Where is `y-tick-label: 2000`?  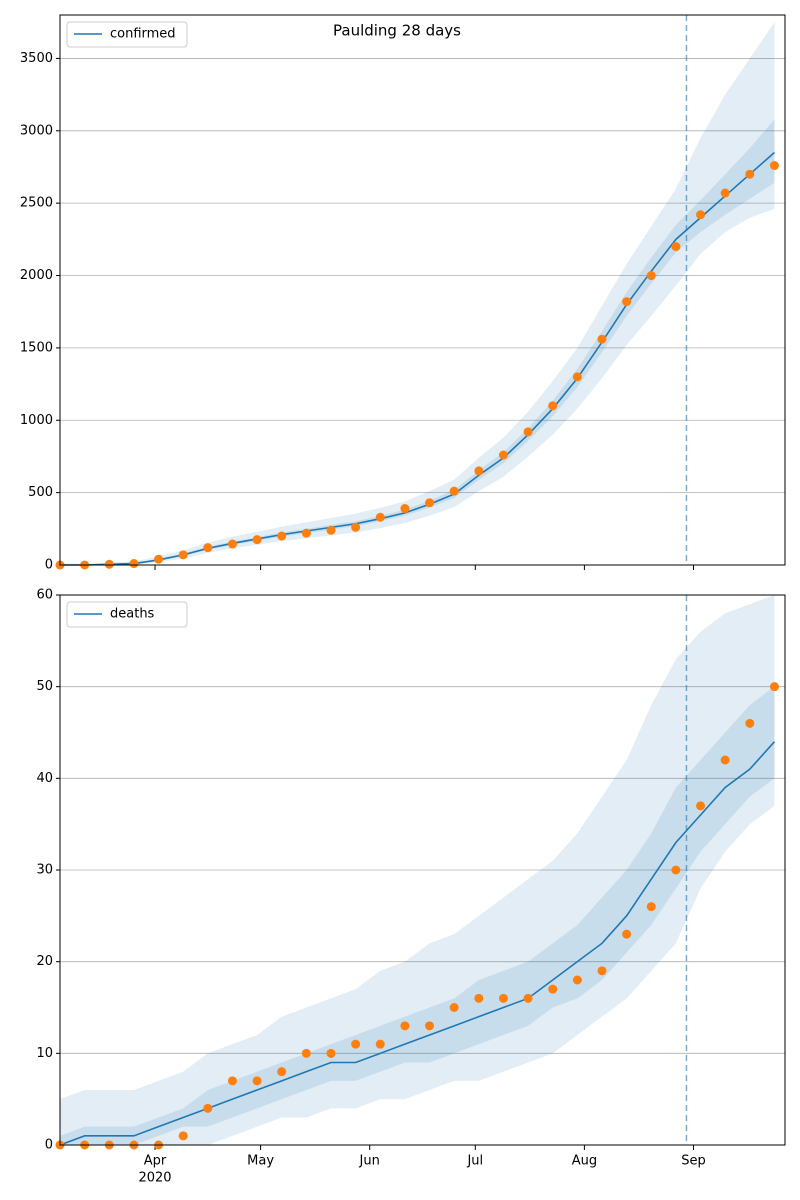 y-tick-label: 2000 is located at coordinates (36, 275).